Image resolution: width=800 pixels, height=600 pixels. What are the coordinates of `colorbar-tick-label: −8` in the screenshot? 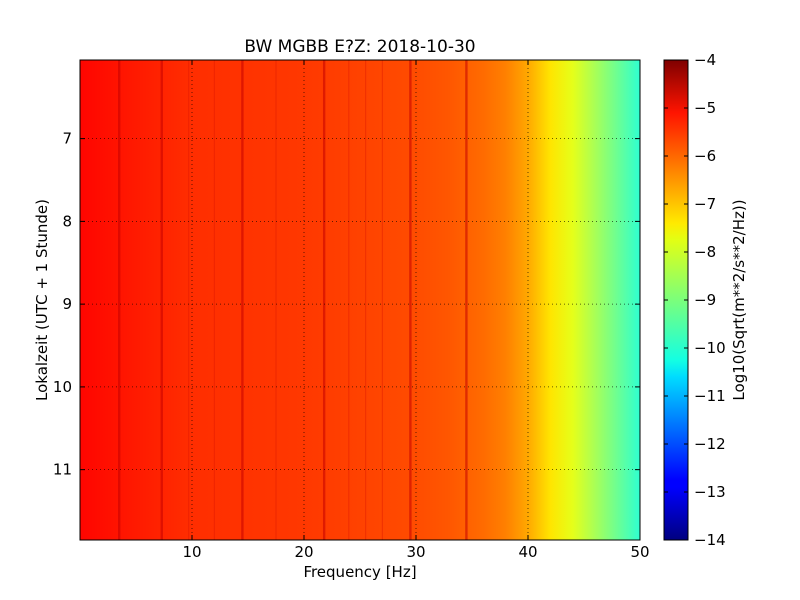 It's located at (705, 252).